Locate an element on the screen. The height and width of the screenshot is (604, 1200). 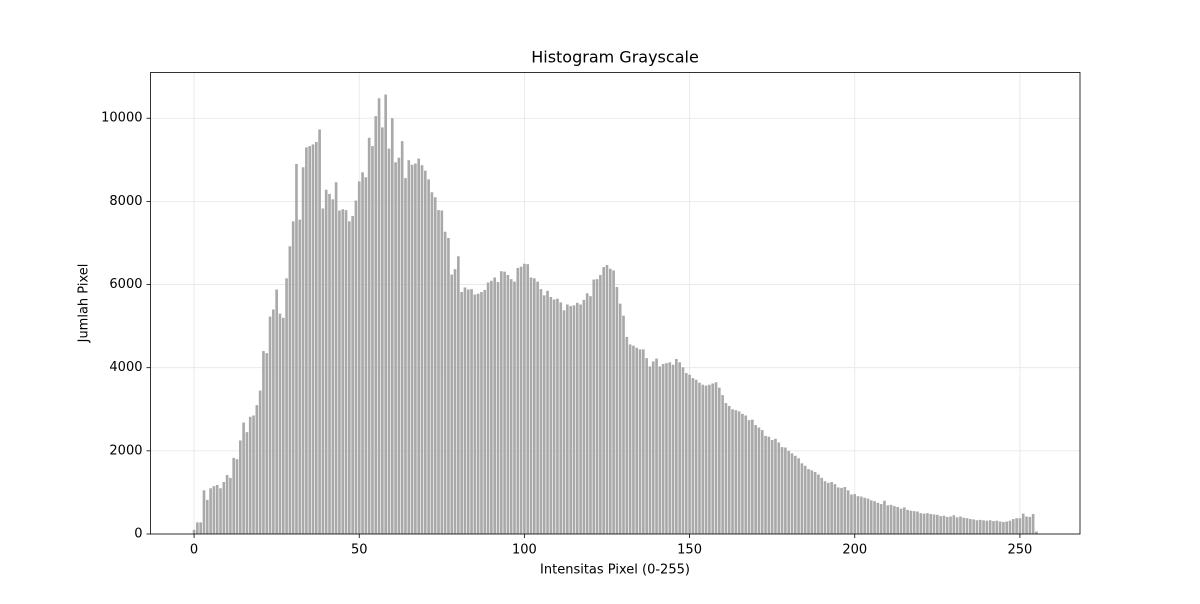
y-tick-label: 8000 is located at coordinates (125, 201).